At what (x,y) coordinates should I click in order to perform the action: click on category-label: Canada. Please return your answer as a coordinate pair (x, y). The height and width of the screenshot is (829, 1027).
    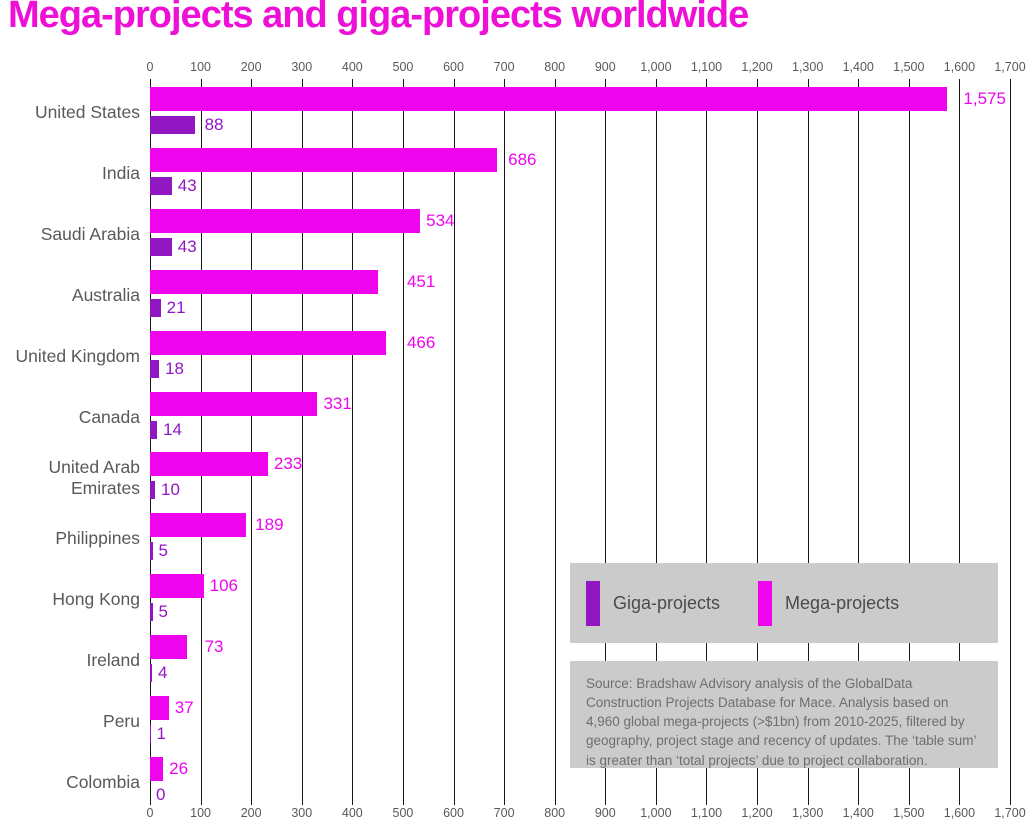
    Looking at the image, I should click on (109, 416).